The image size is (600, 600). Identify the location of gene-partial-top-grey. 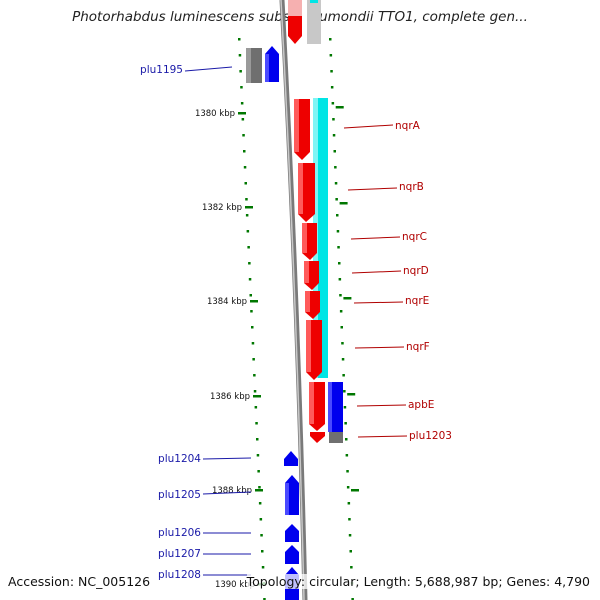
(314, 22).